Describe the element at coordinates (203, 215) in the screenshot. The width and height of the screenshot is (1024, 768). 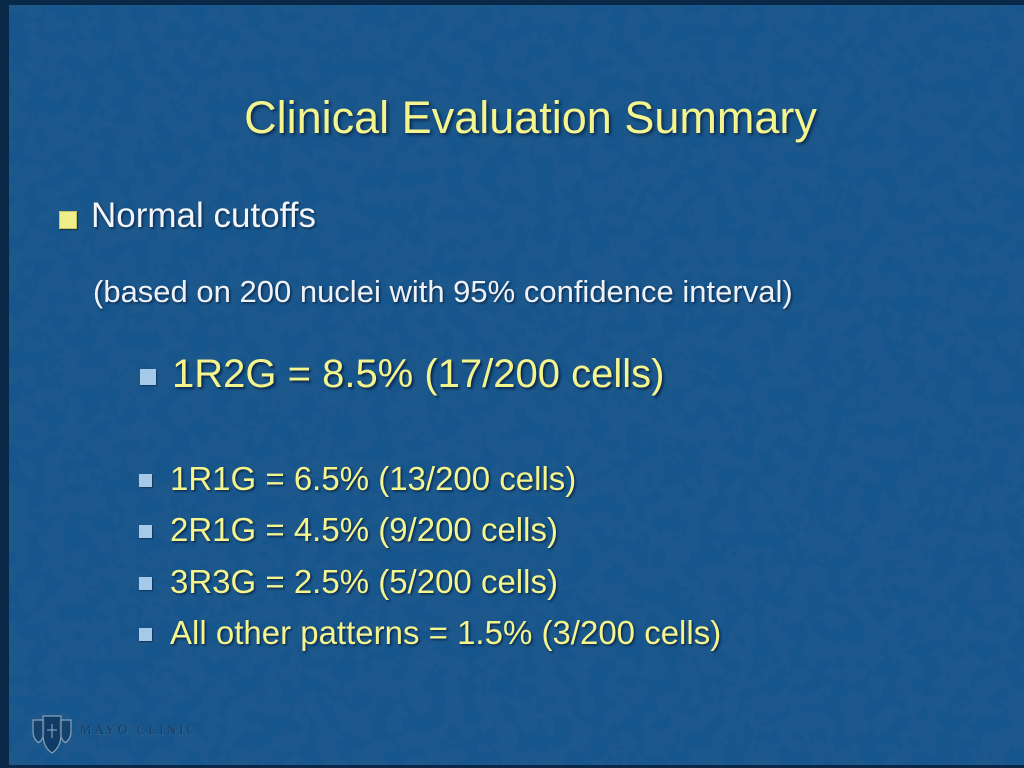
I see `main-bullet-label: Normal cutoffs` at that location.